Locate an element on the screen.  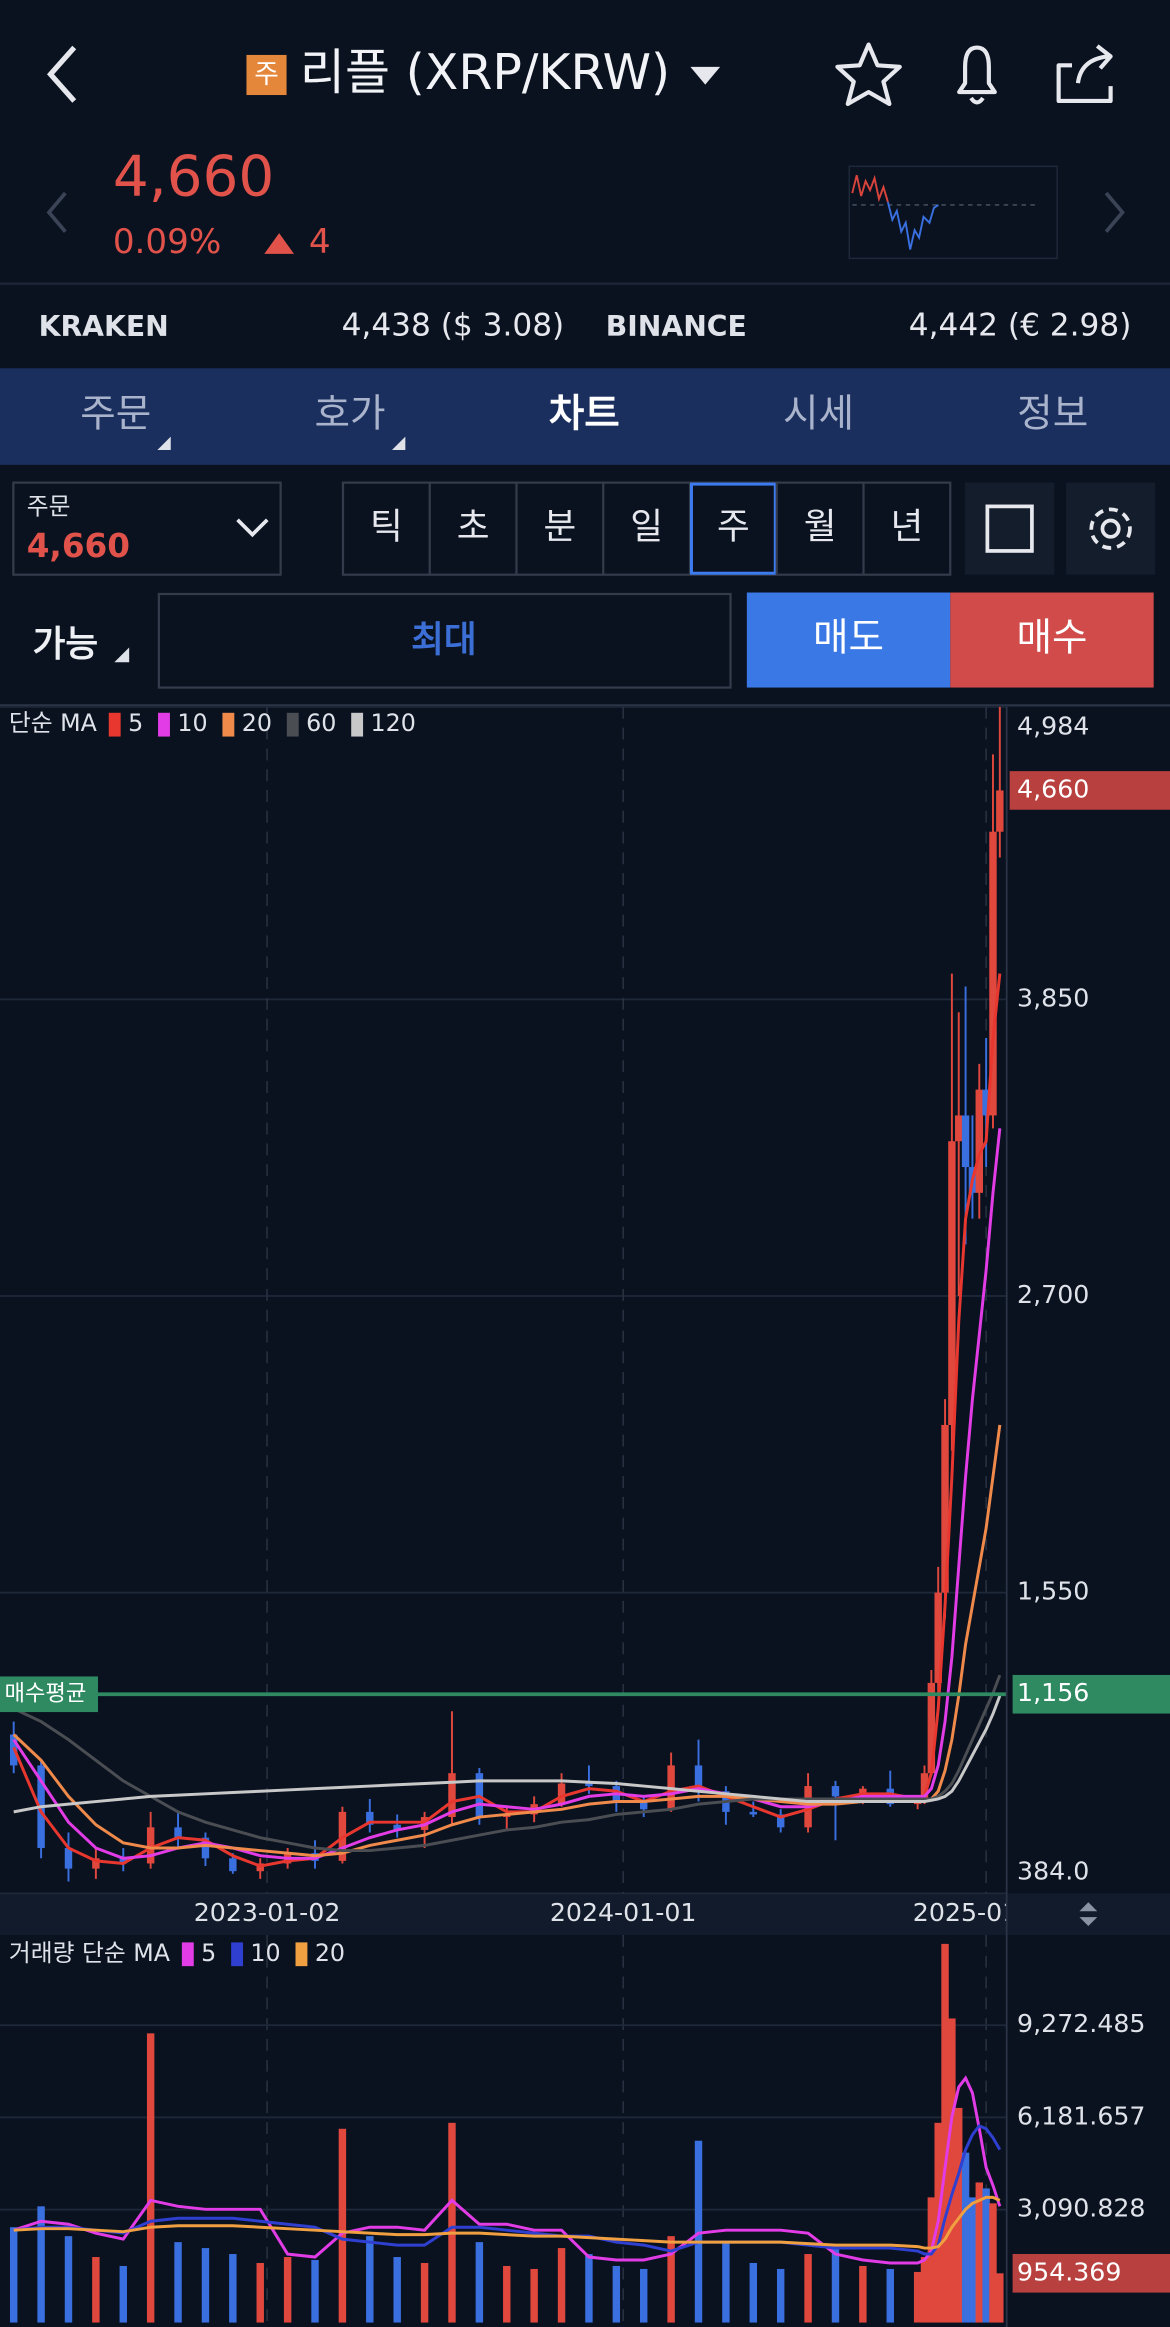
settings-button is located at coordinates (1111, 528).